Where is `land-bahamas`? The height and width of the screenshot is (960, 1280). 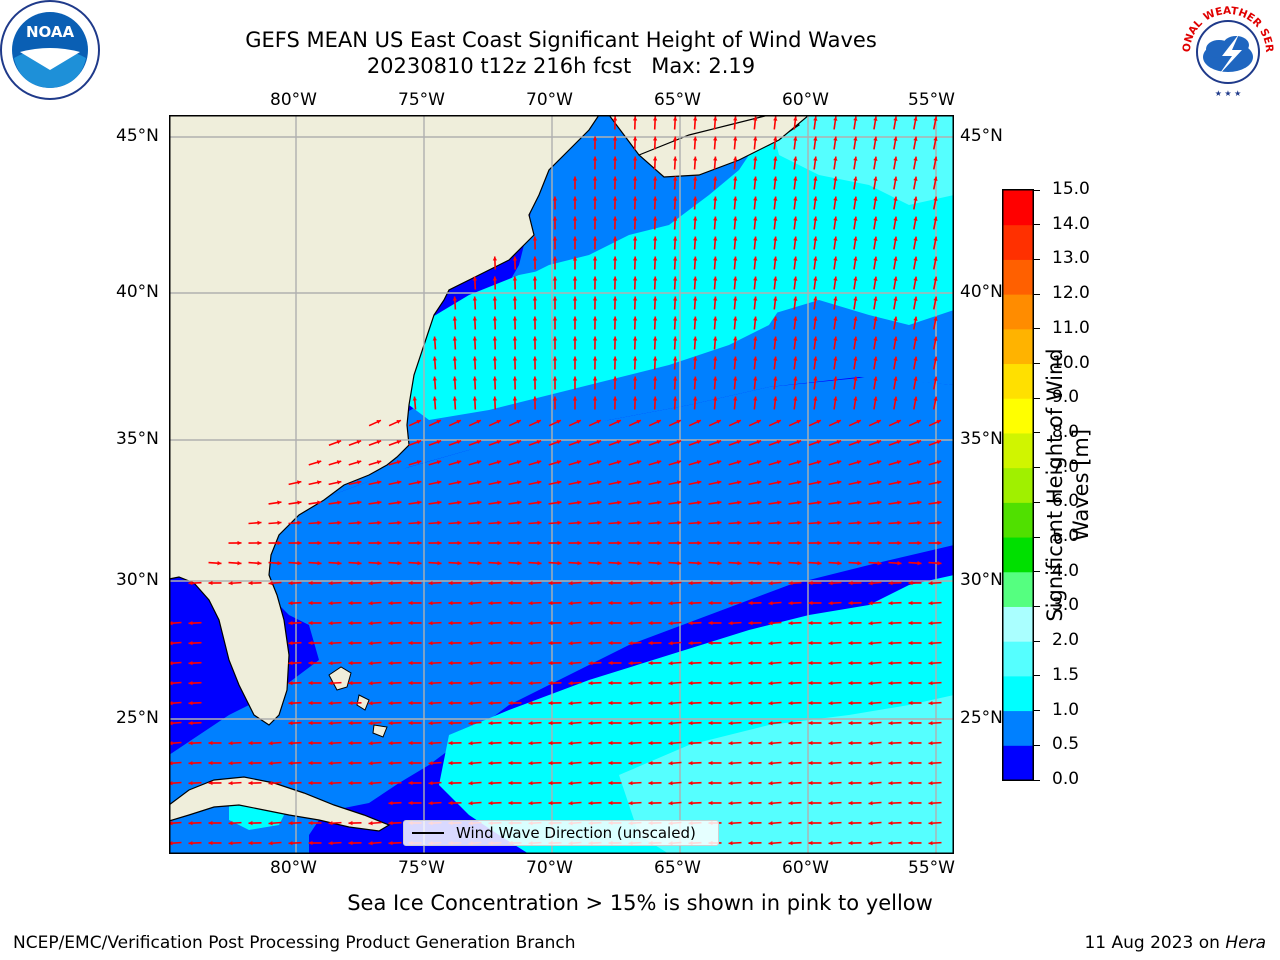 land-bahamas is located at coordinates (358, 702).